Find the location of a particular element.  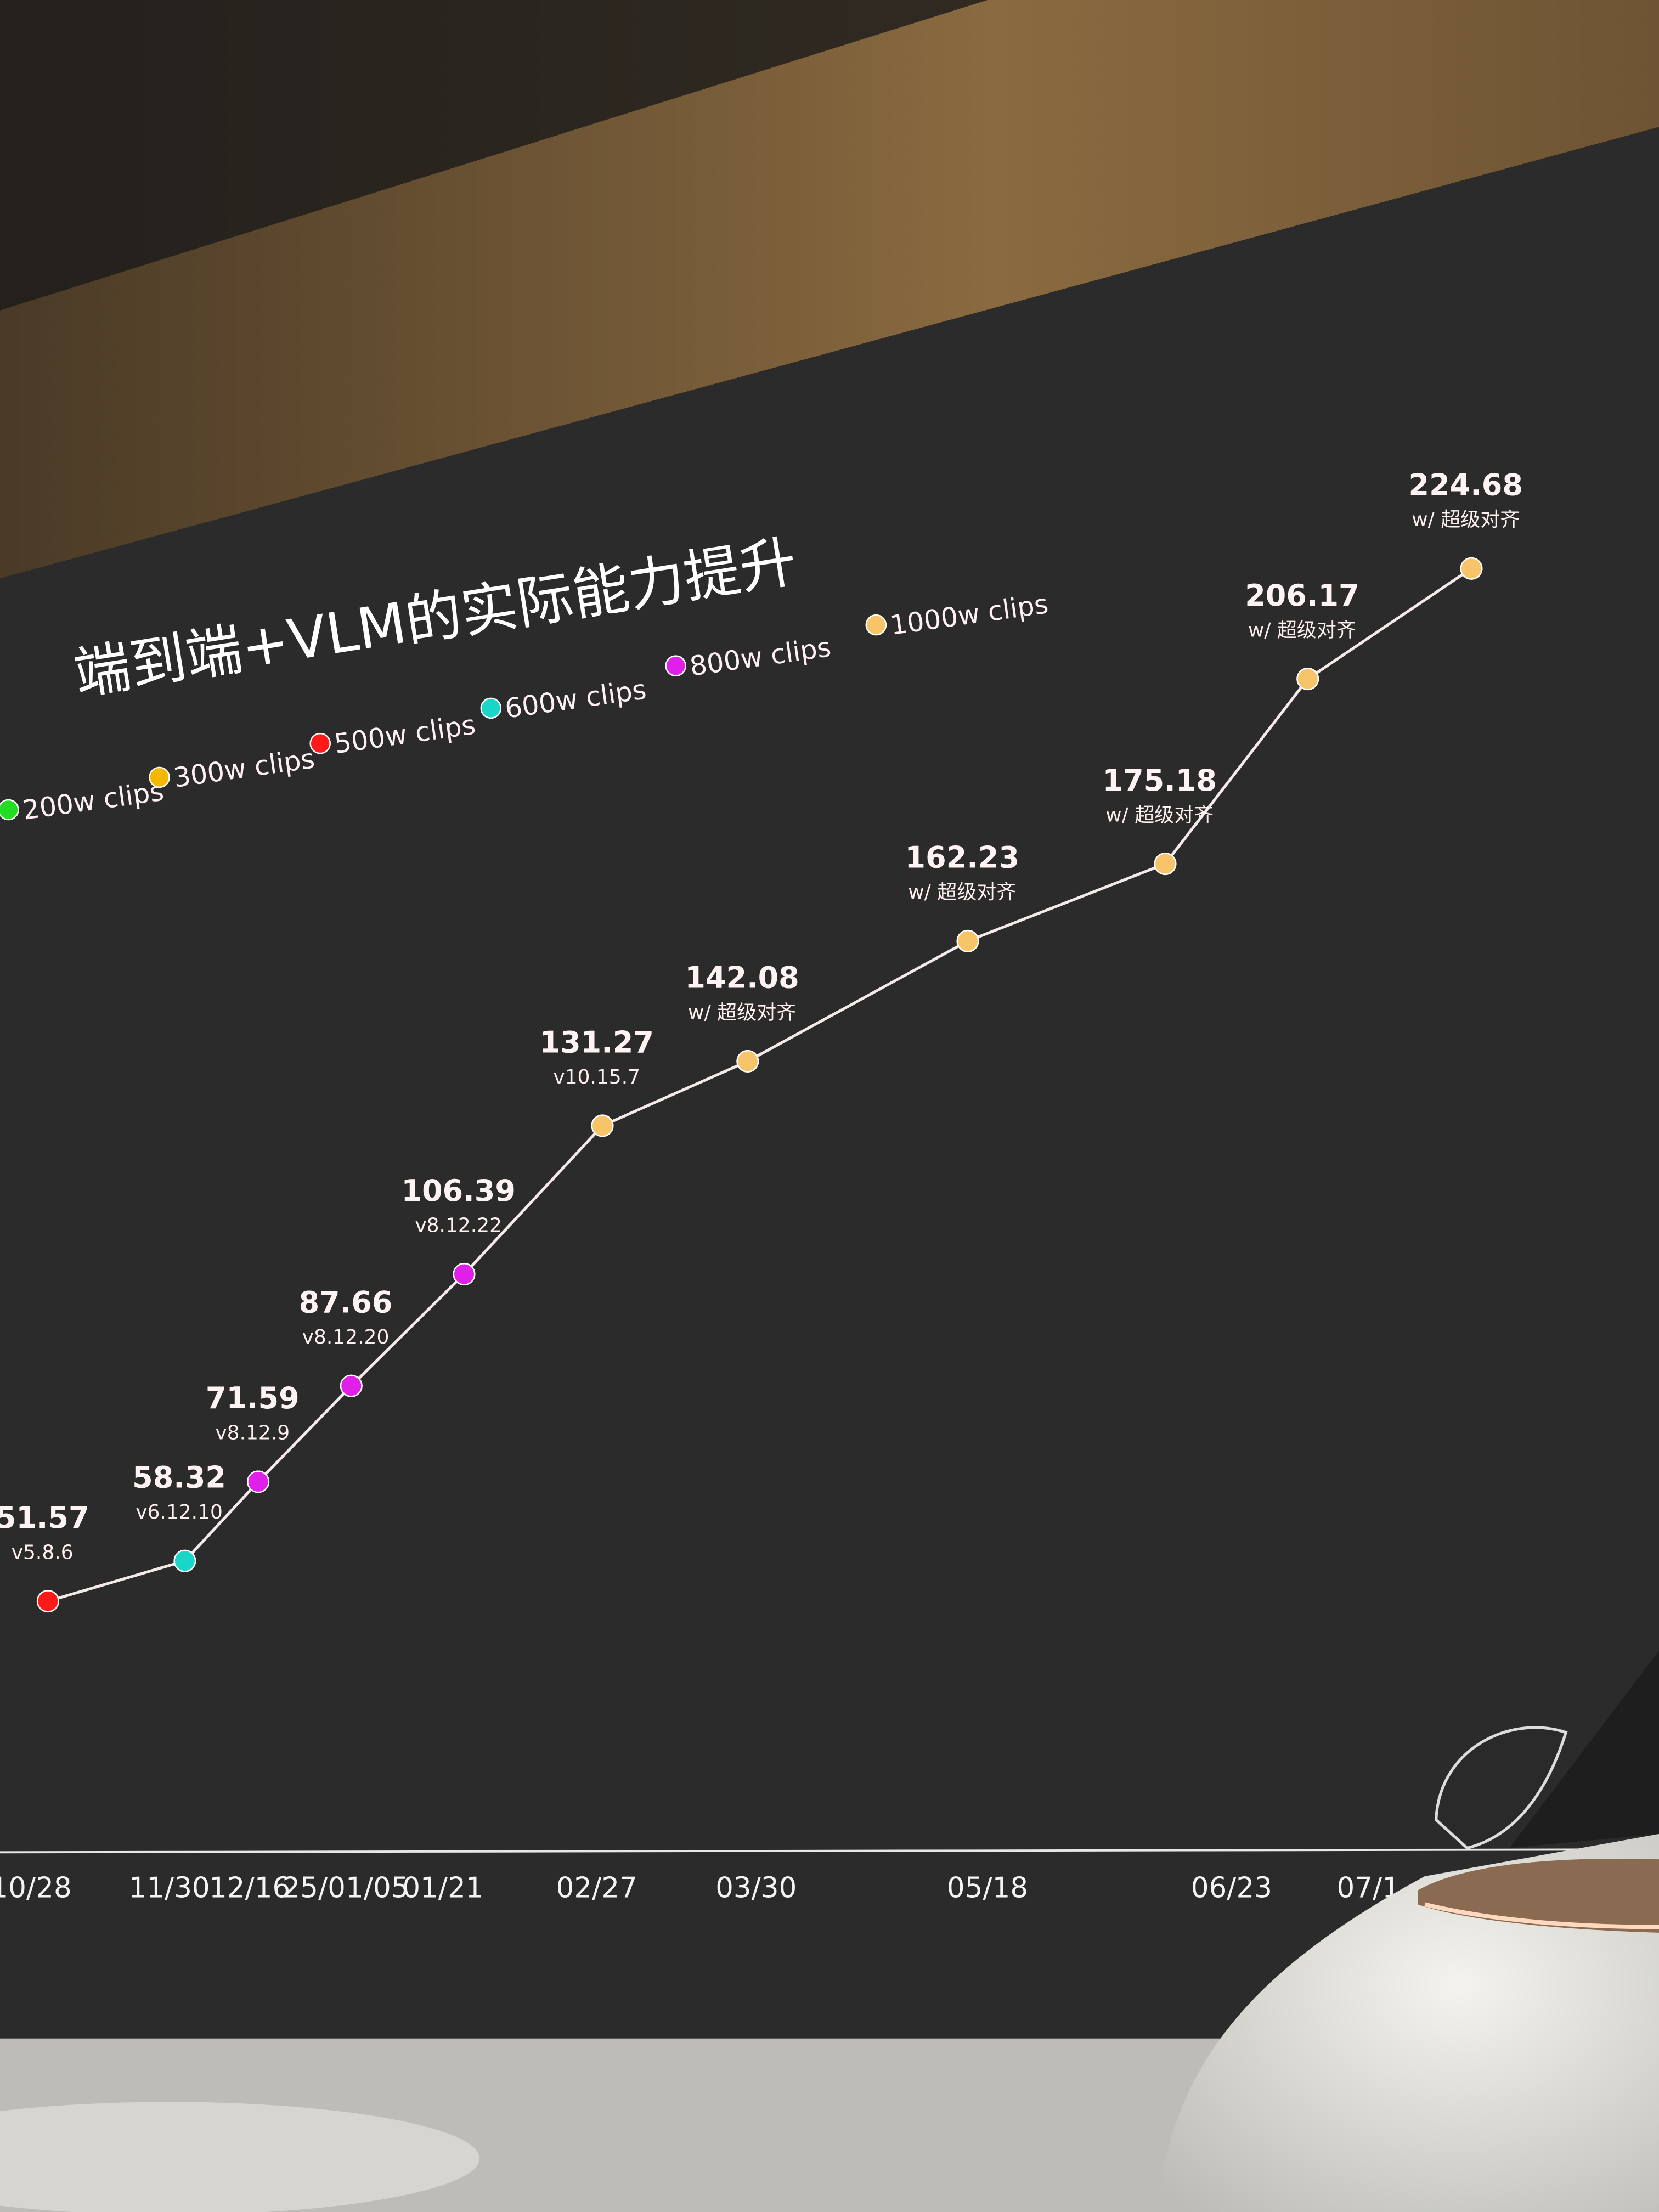

data-label: 206.17 is located at coordinates (1302, 596).